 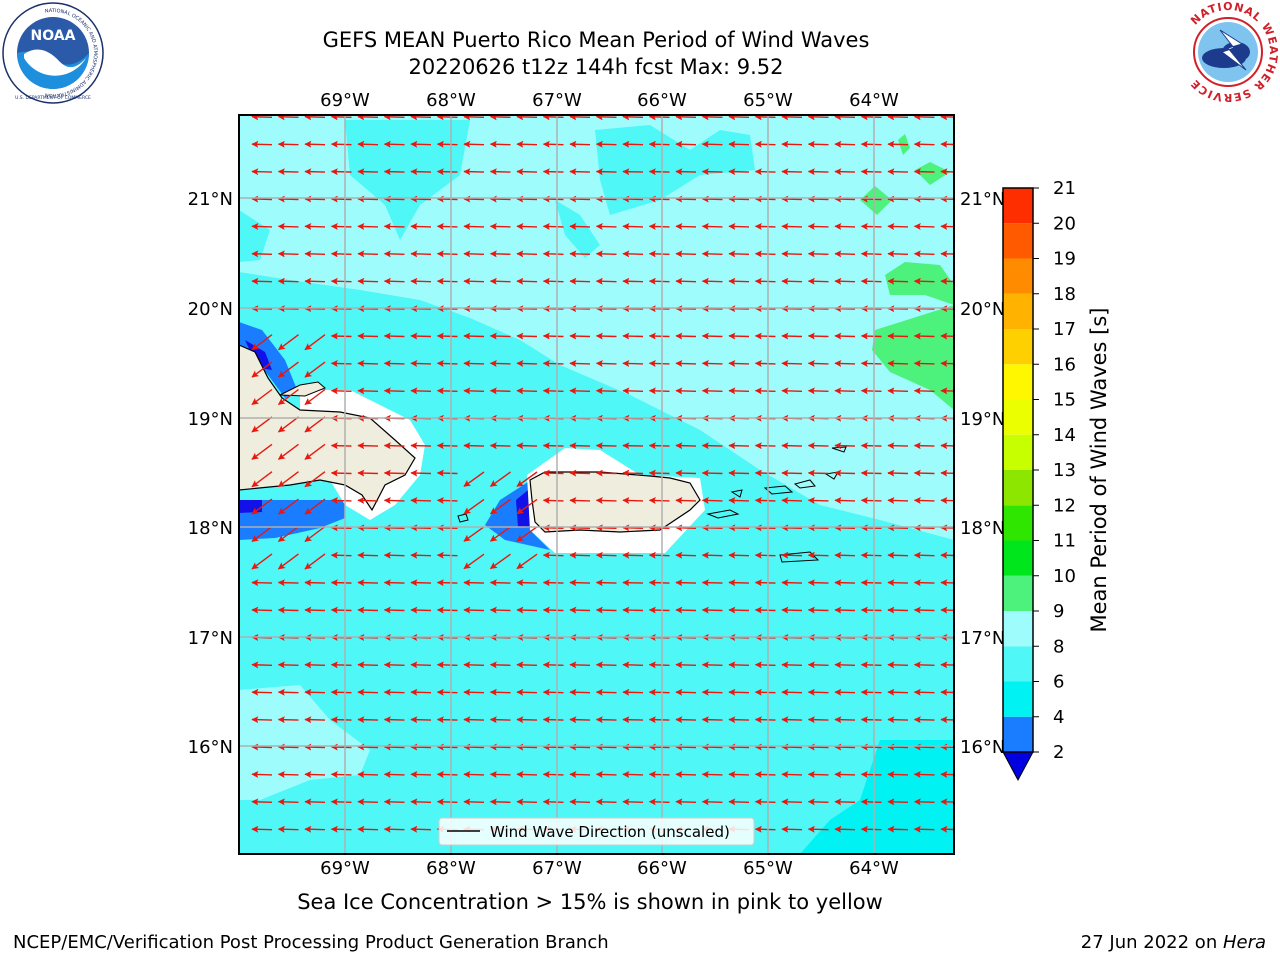 What do you see at coordinates (982, 309) in the screenshot?
I see `lat-label-right: 20°N` at bounding box center [982, 309].